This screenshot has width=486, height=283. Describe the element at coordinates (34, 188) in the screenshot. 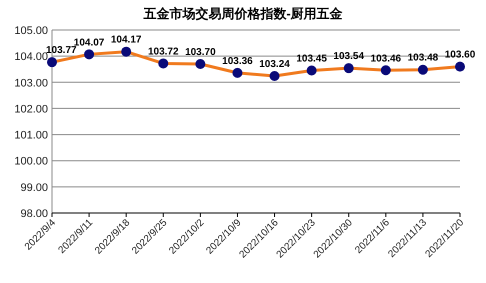

I see `y-tick-label: 99.00` at that location.